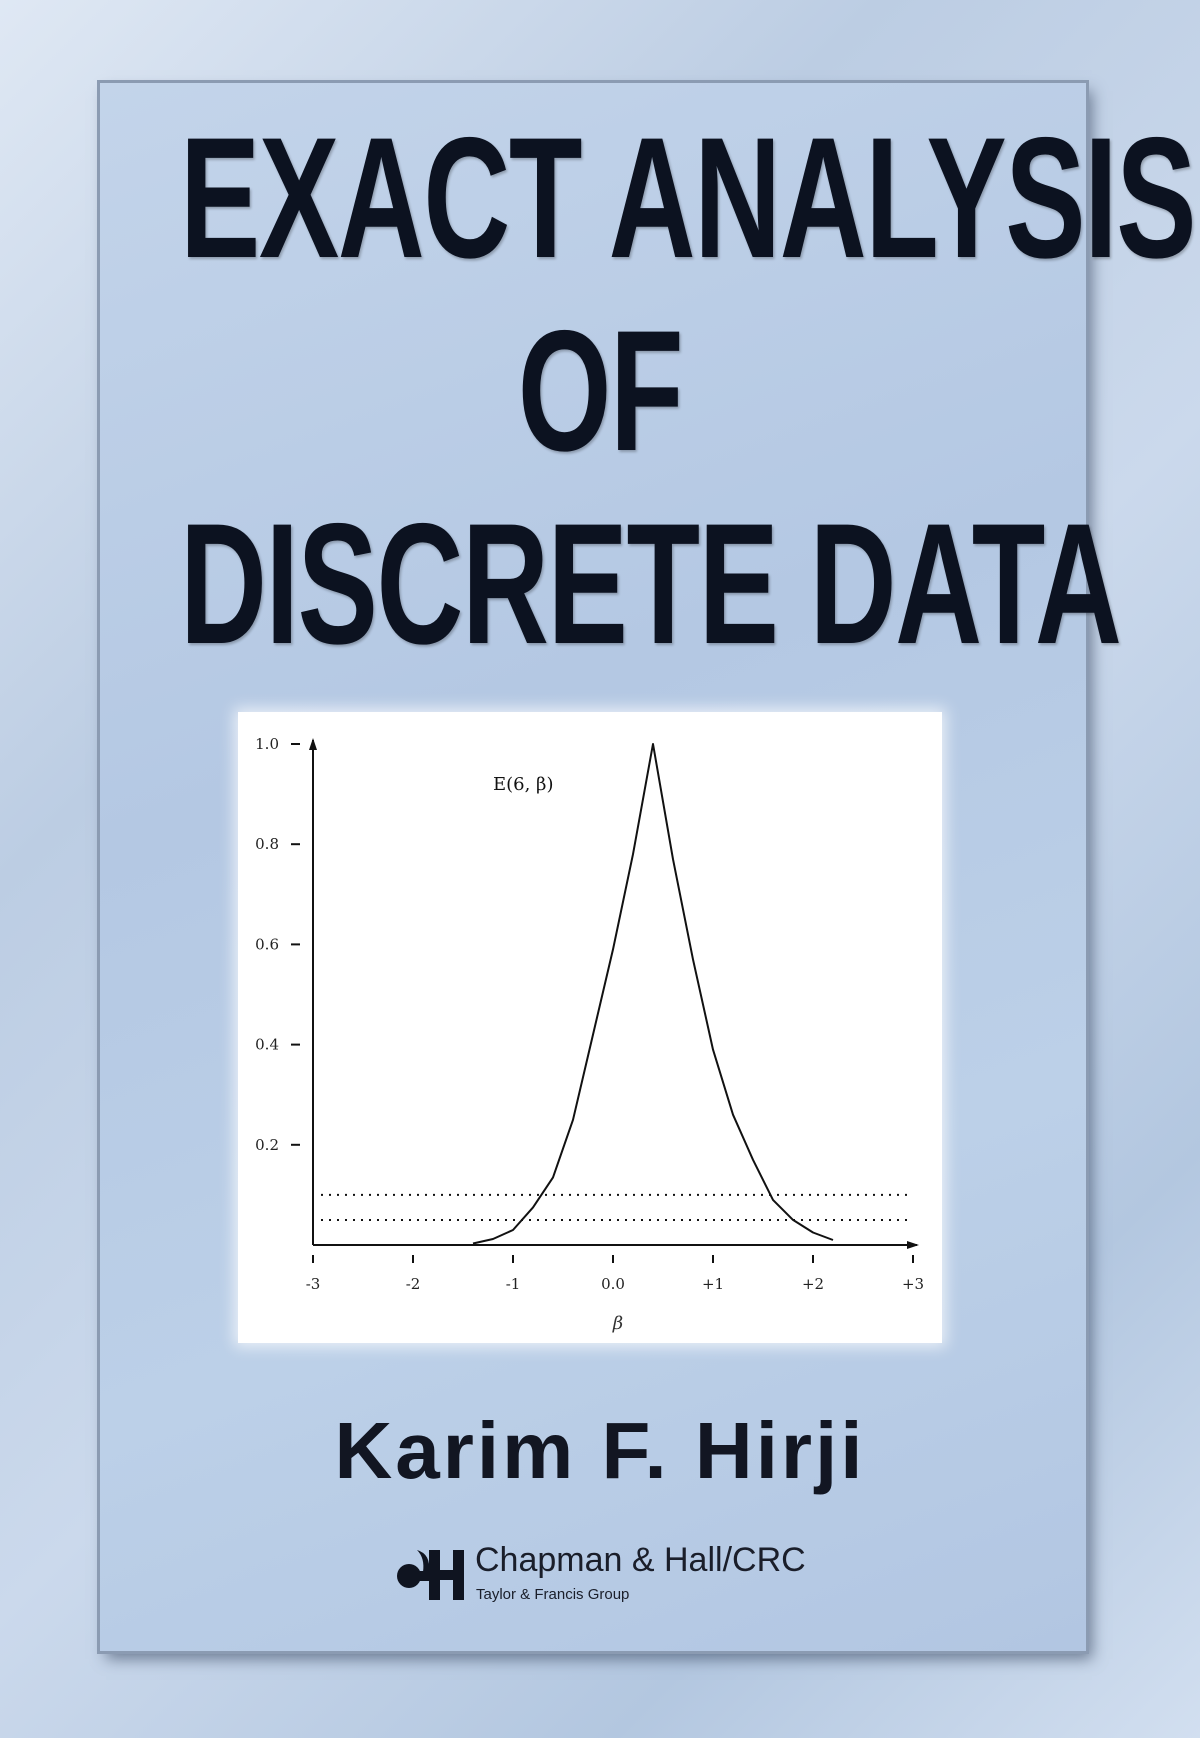 This screenshot has width=1200, height=1738. Describe the element at coordinates (313, 1284) in the screenshot. I see `x-tick-label: -3` at that location.